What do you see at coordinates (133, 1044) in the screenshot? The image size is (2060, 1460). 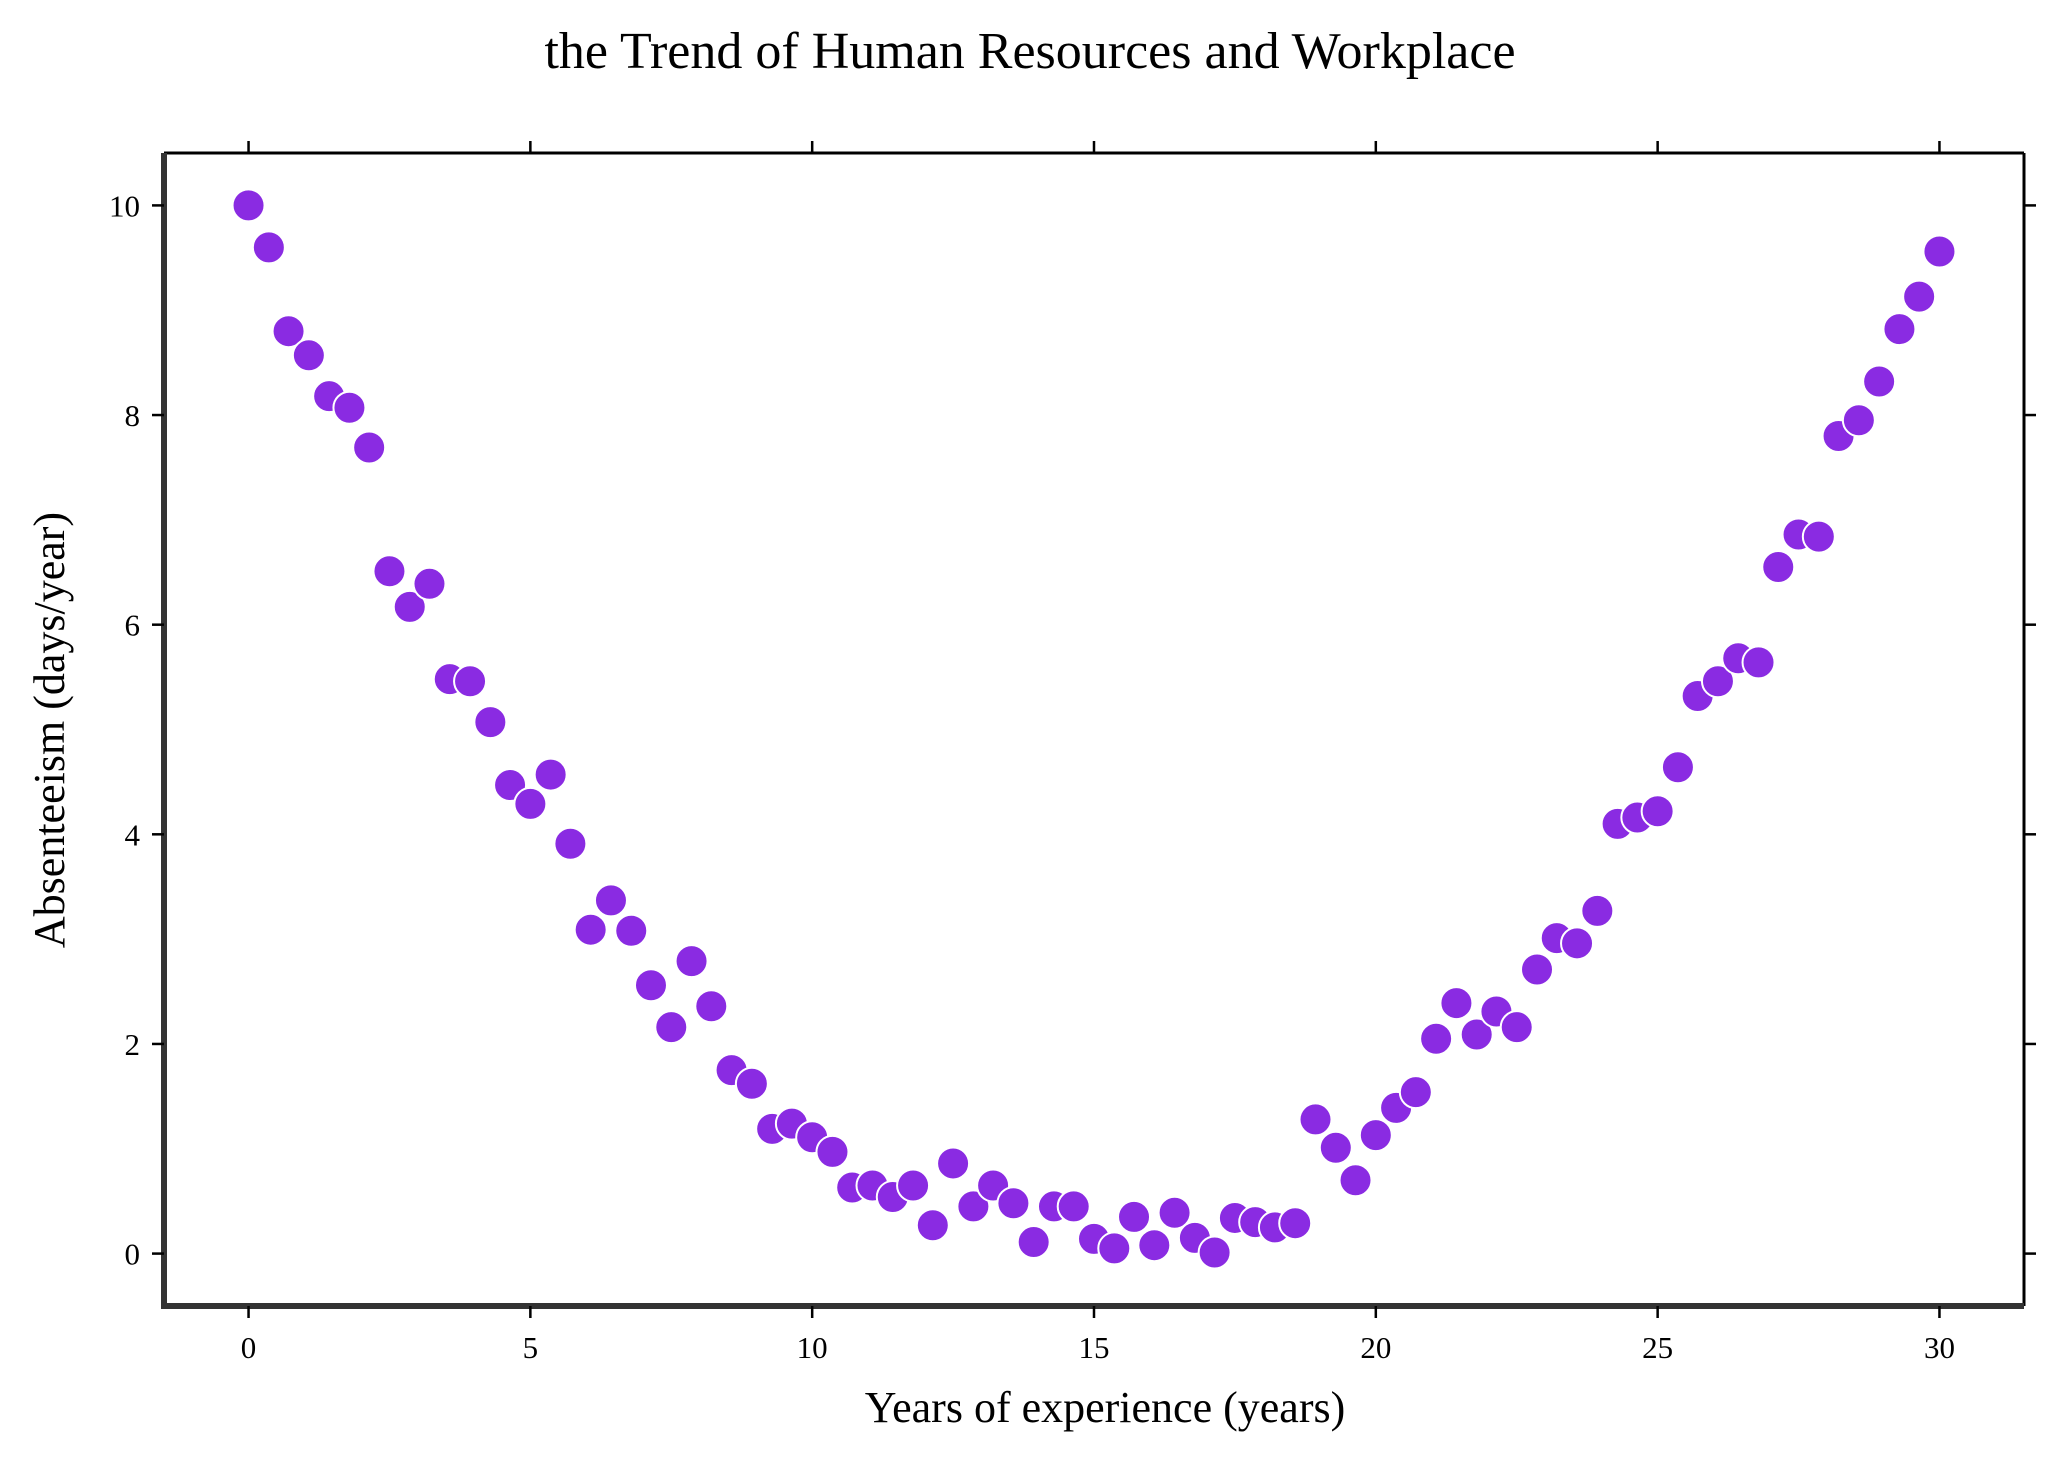 I see `y-tick-label: 2` at bounding box center [133, 1044].